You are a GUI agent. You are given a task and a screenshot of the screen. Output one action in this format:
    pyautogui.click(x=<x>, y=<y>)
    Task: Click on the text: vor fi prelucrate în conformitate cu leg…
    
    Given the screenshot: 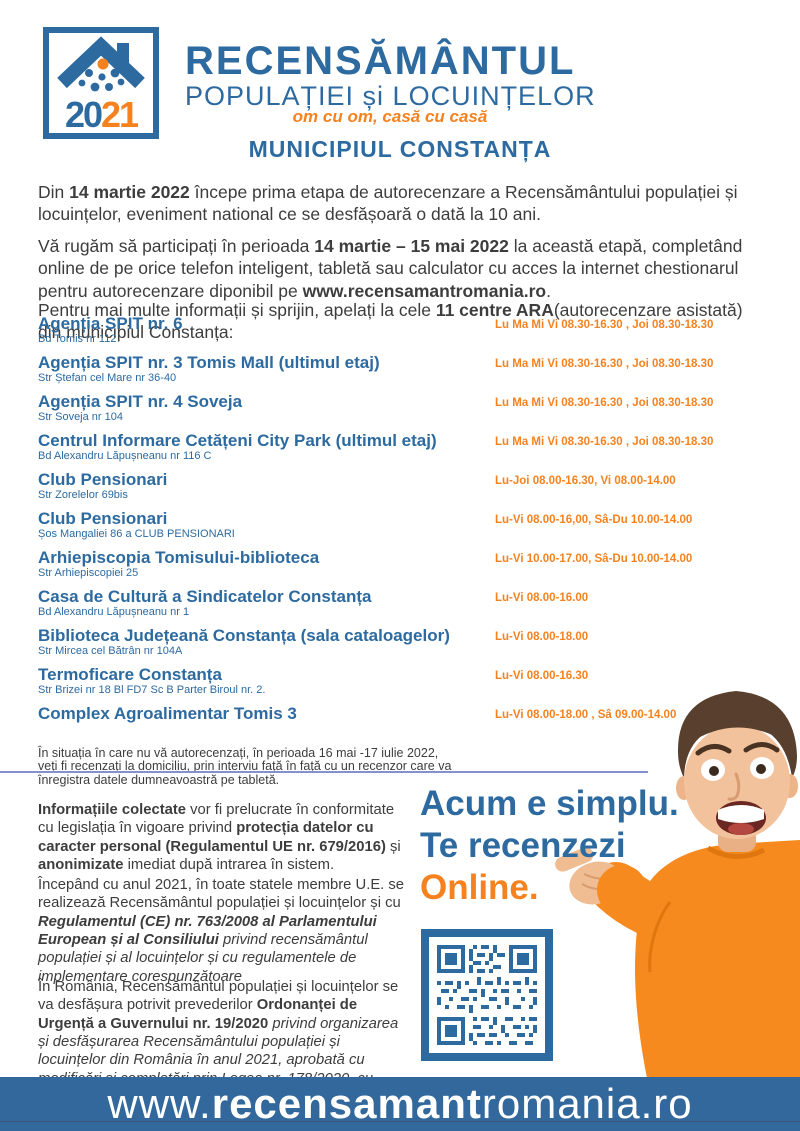 What is the action you would take?
    pyautogui.click(x=216, y=819)
    